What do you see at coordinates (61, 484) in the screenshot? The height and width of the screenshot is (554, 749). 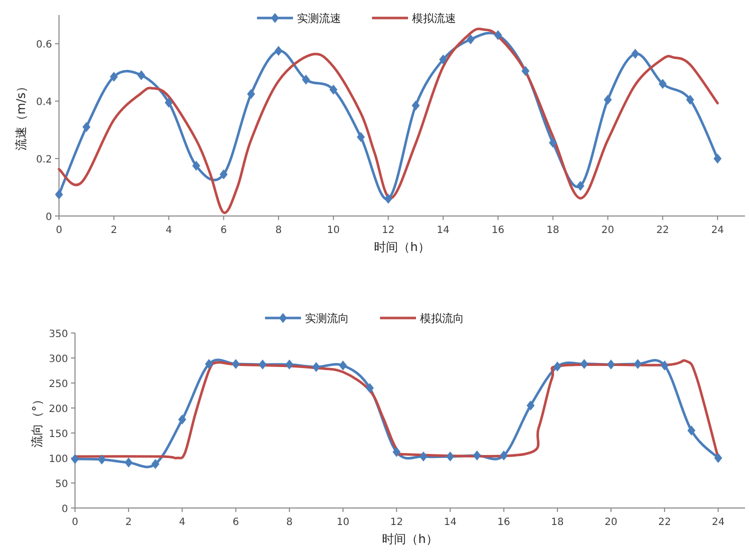 I see `y-tick-label: 50` at bounding box center [61, 484].